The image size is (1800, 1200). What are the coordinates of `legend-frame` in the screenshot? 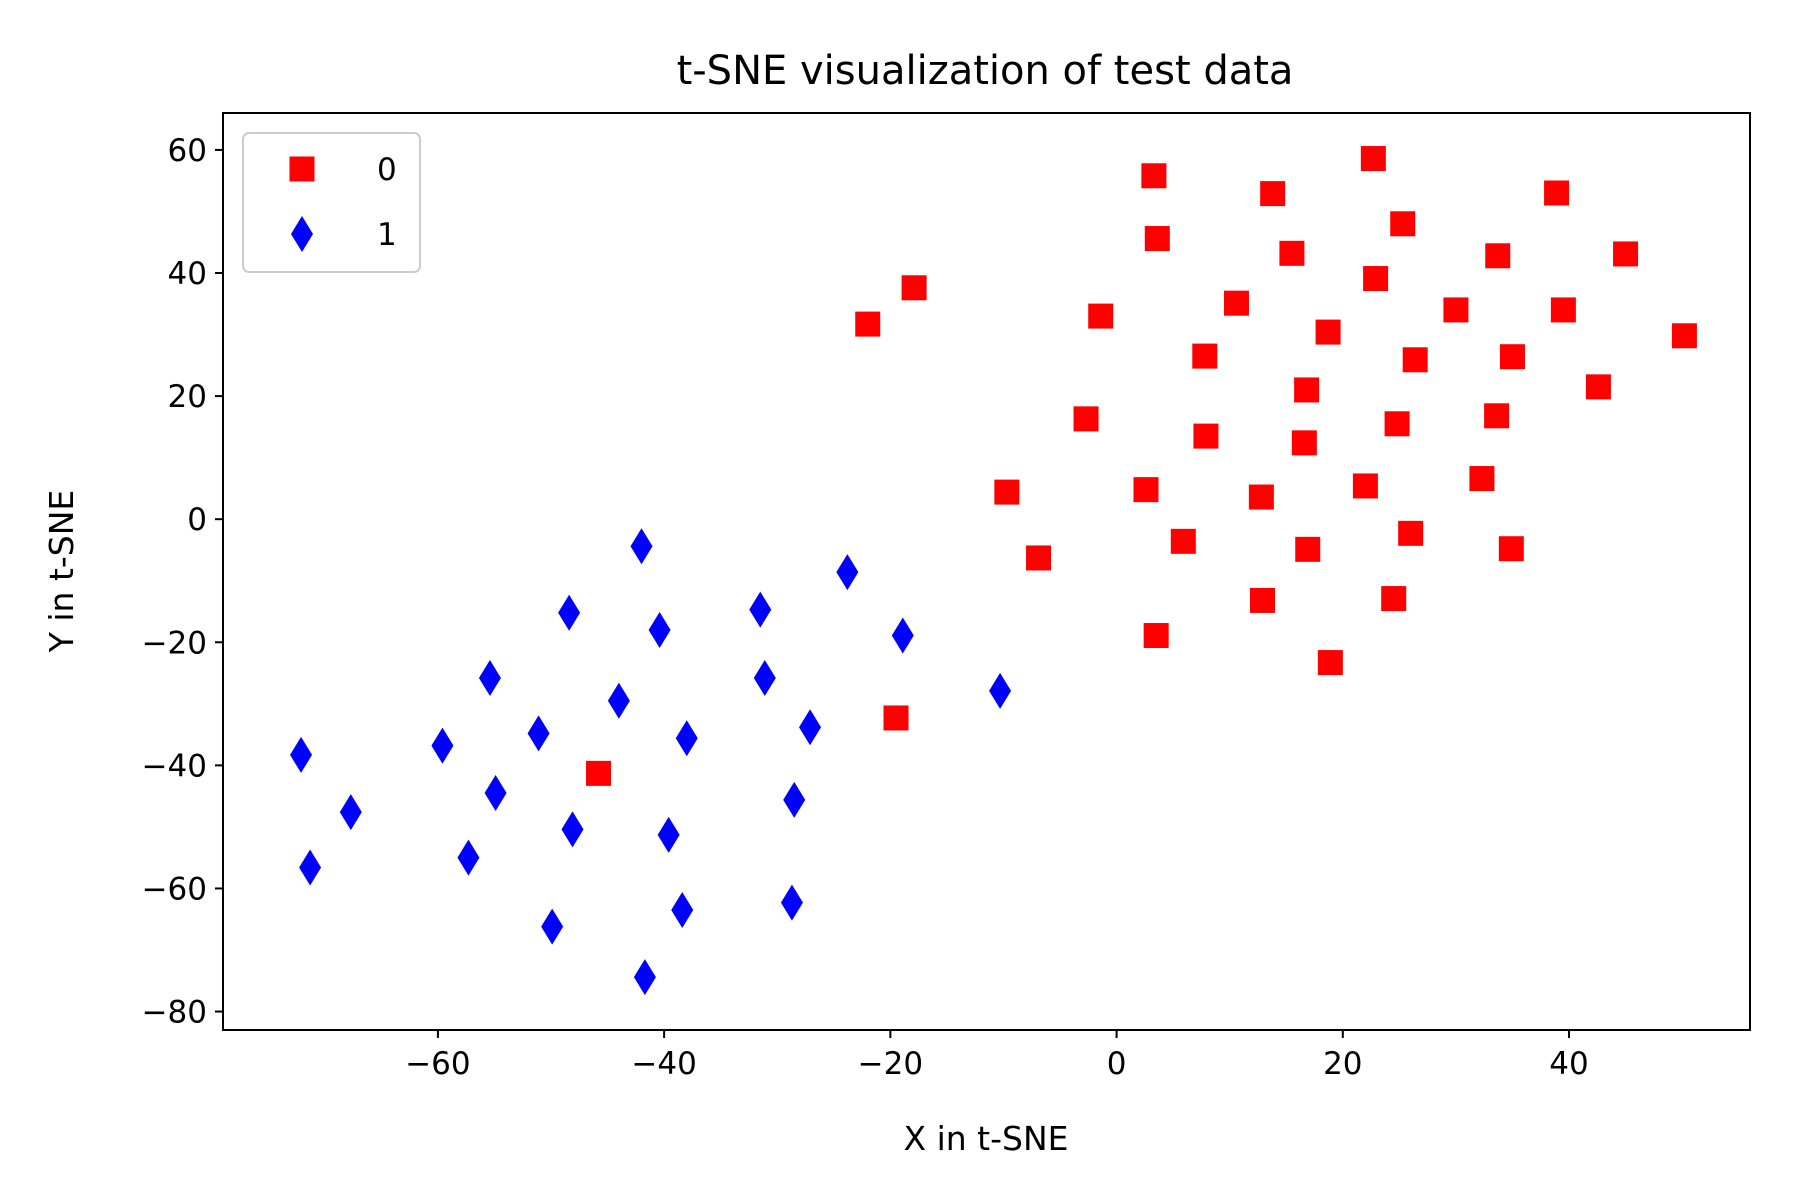 It's located at (331, 202).